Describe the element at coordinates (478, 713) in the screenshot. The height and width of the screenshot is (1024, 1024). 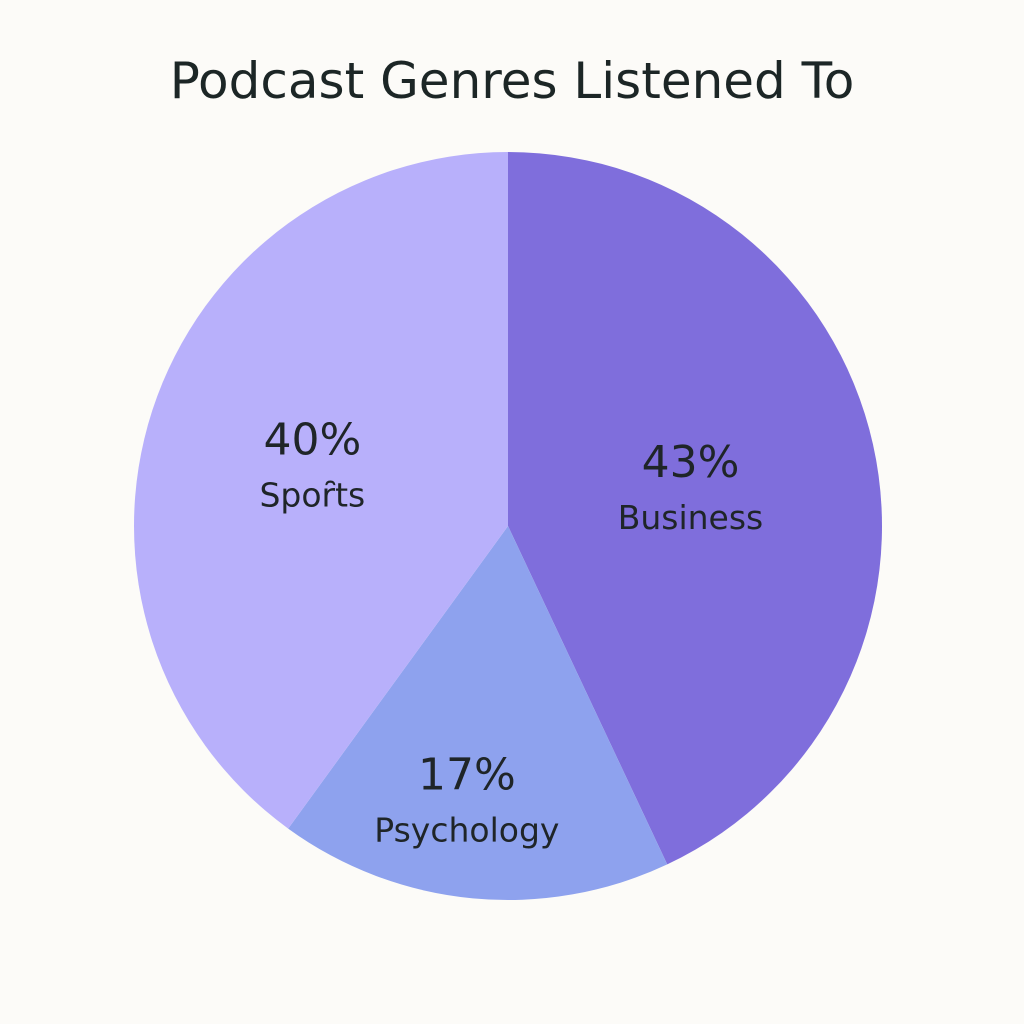
I see `pie-slice-psychology` at that location.